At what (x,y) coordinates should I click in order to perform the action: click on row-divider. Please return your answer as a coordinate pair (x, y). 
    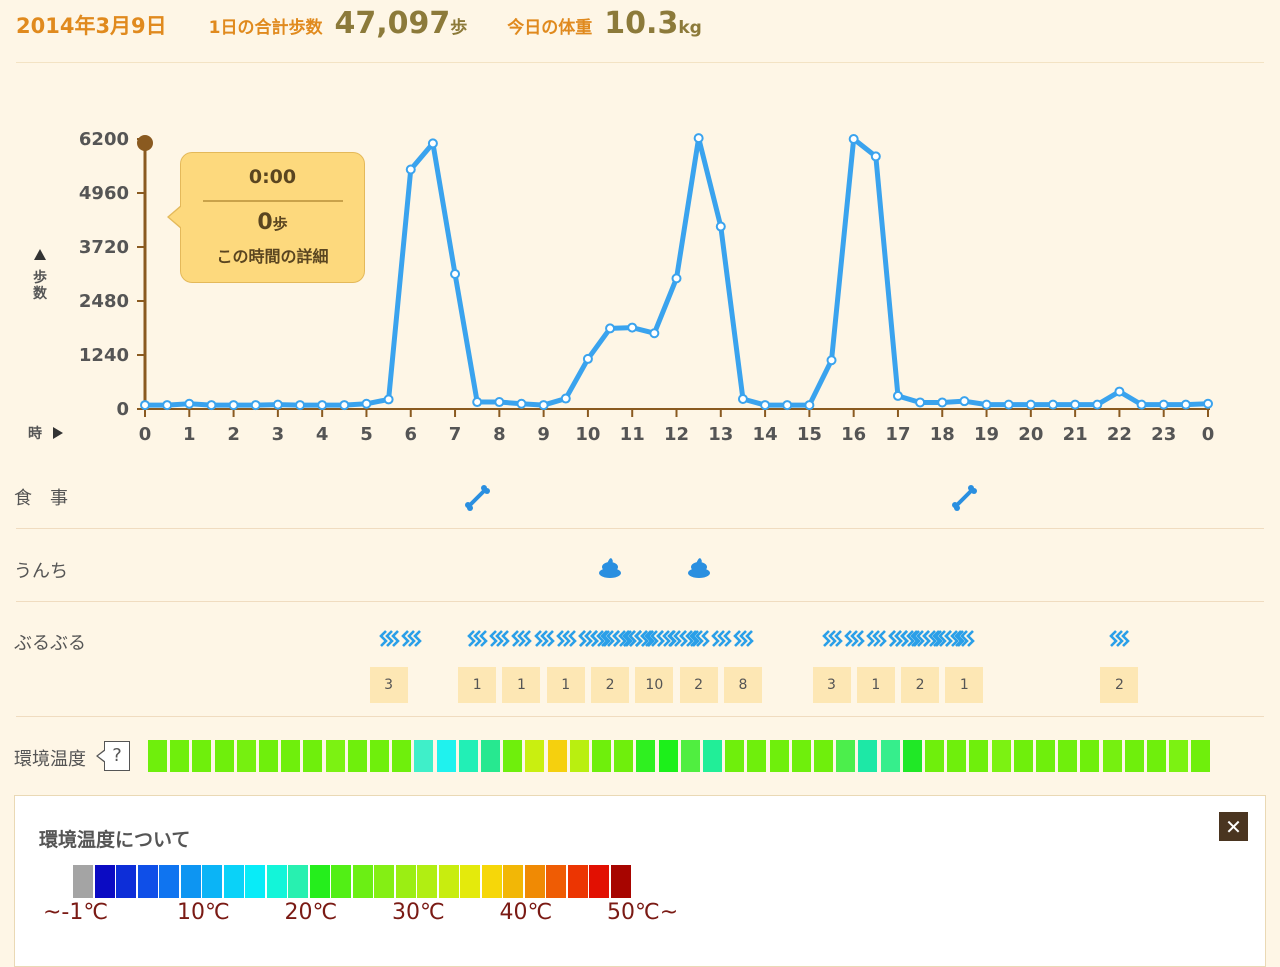
    Looking at the image, I should click on (640, 601).